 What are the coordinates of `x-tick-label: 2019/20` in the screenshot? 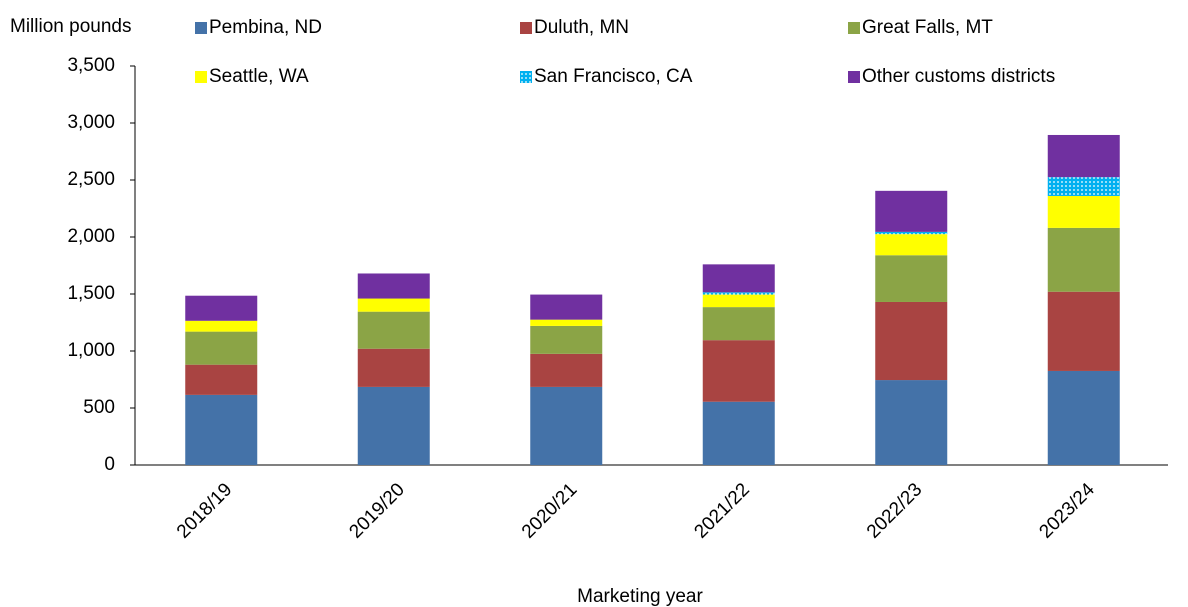 It's located at (376, 510).